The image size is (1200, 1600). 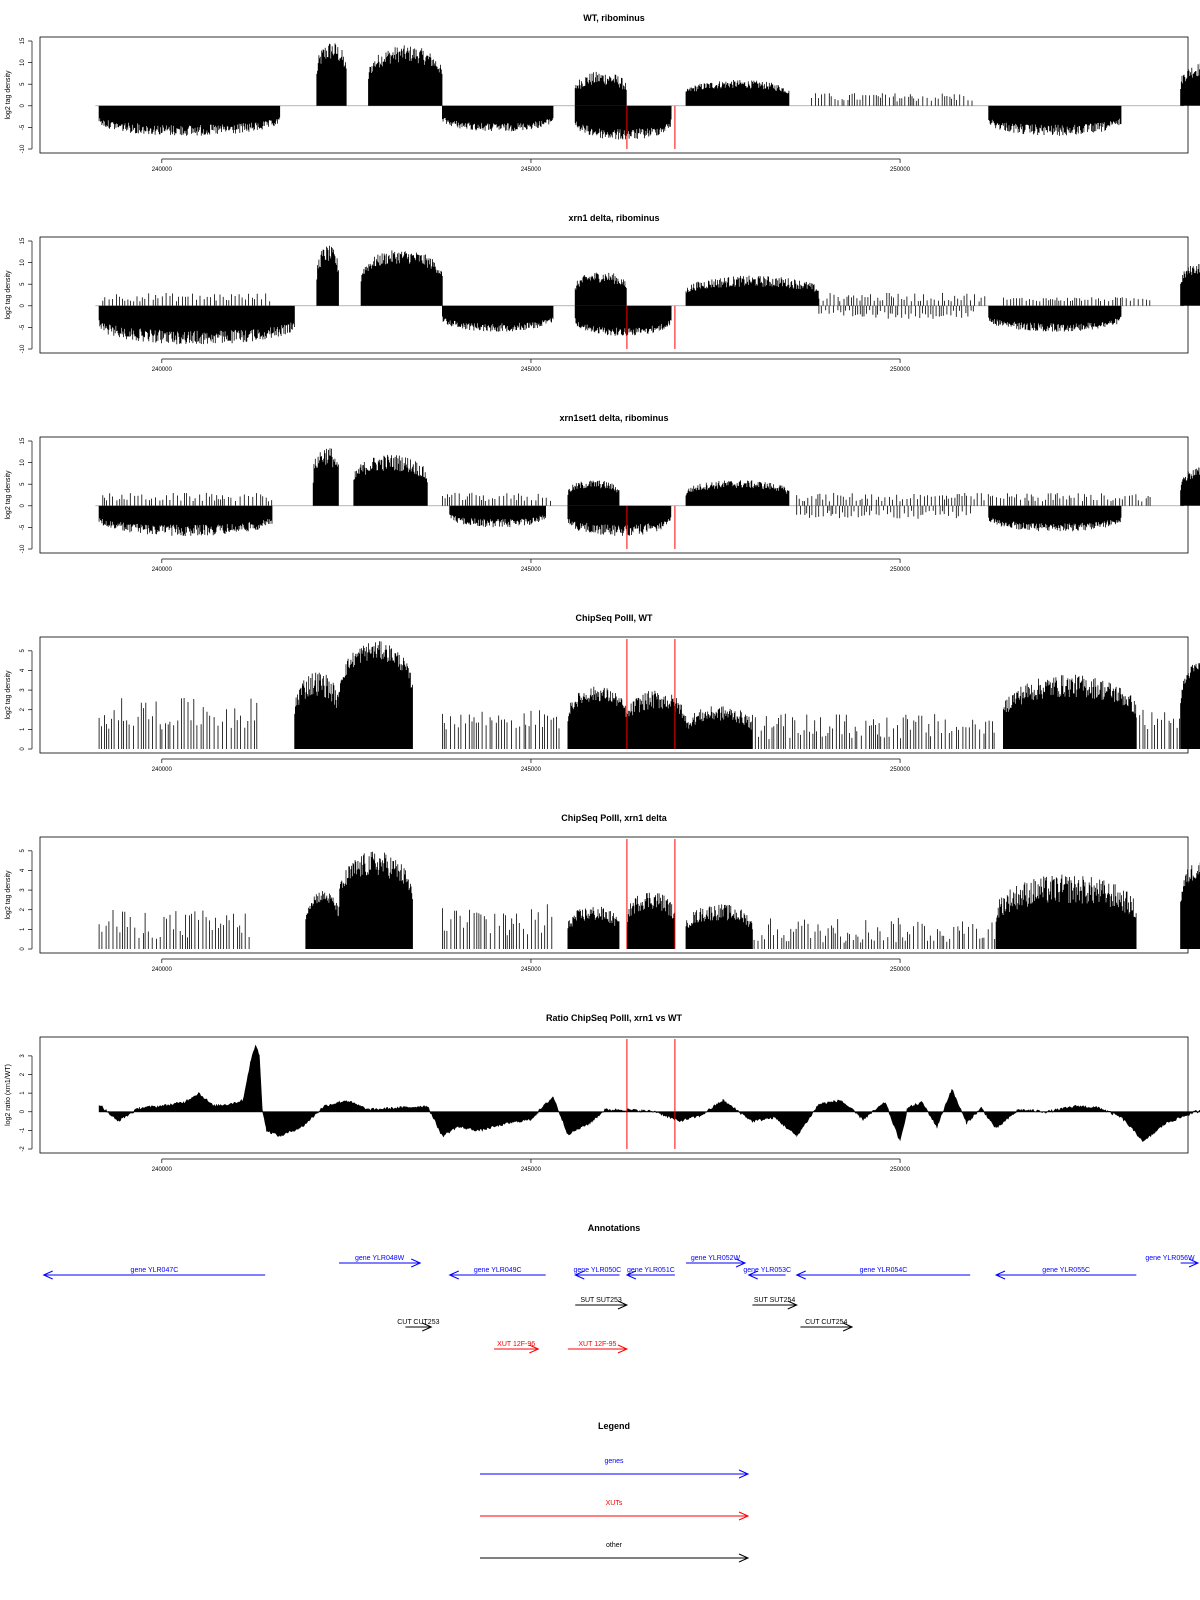 I want to click on annotation-feature: gene YLR054C, so click(x=883, y=1273).